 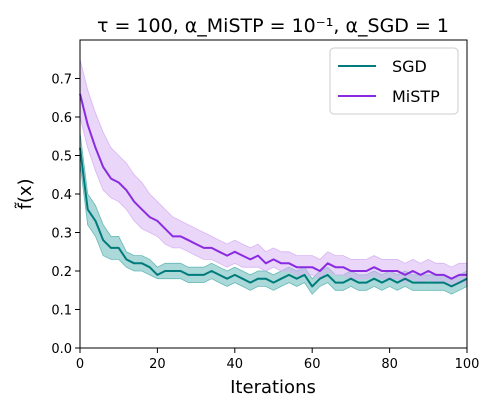 What do you see at coordinates (61, 80) in the screenshot?
I see `y-tick-label: 0.7` at bounding box center [61, 80].